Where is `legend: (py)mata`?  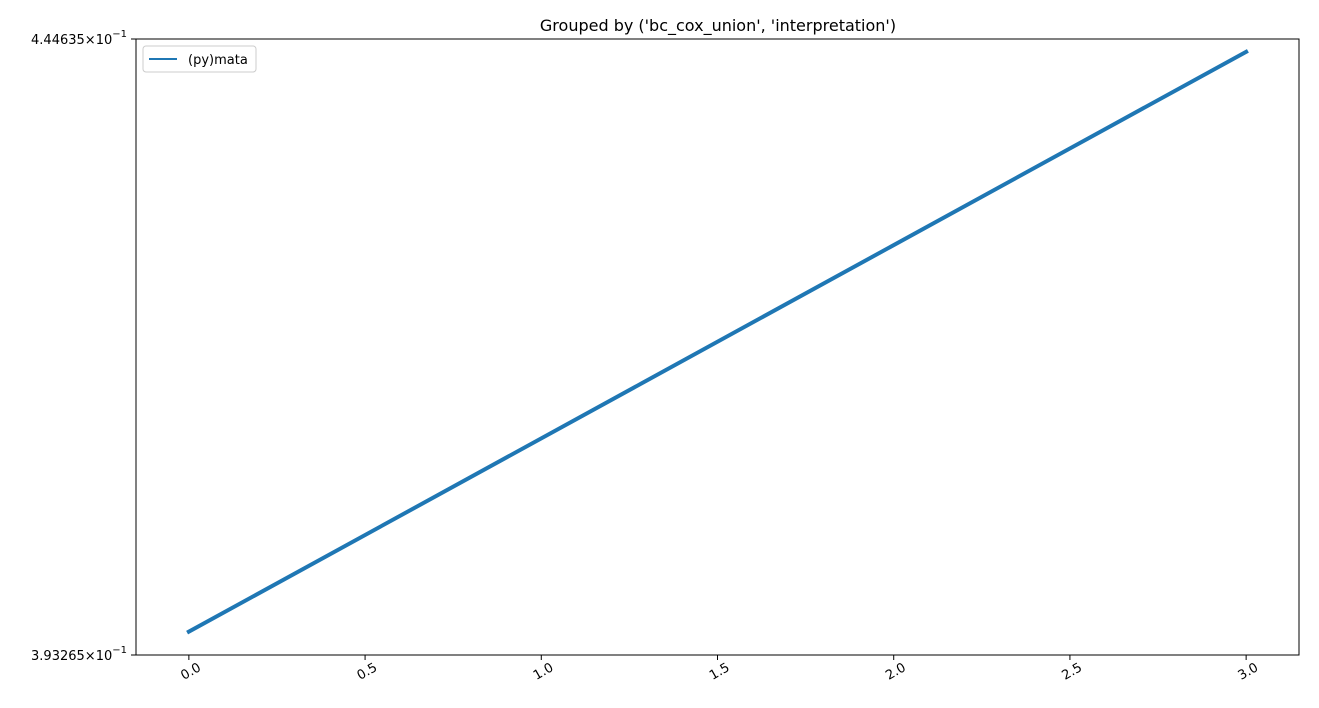
legend: (py)mata is located at coordinates (199, 59).